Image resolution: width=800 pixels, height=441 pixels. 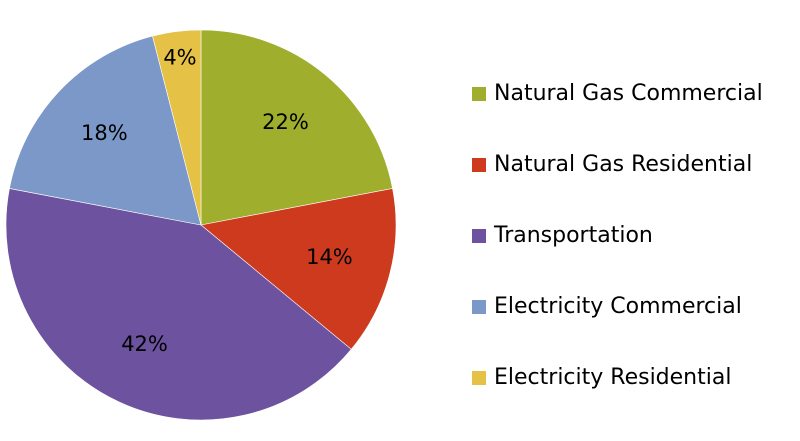 I want to click on legend-label: Transportation, so click(x=573, y=235).